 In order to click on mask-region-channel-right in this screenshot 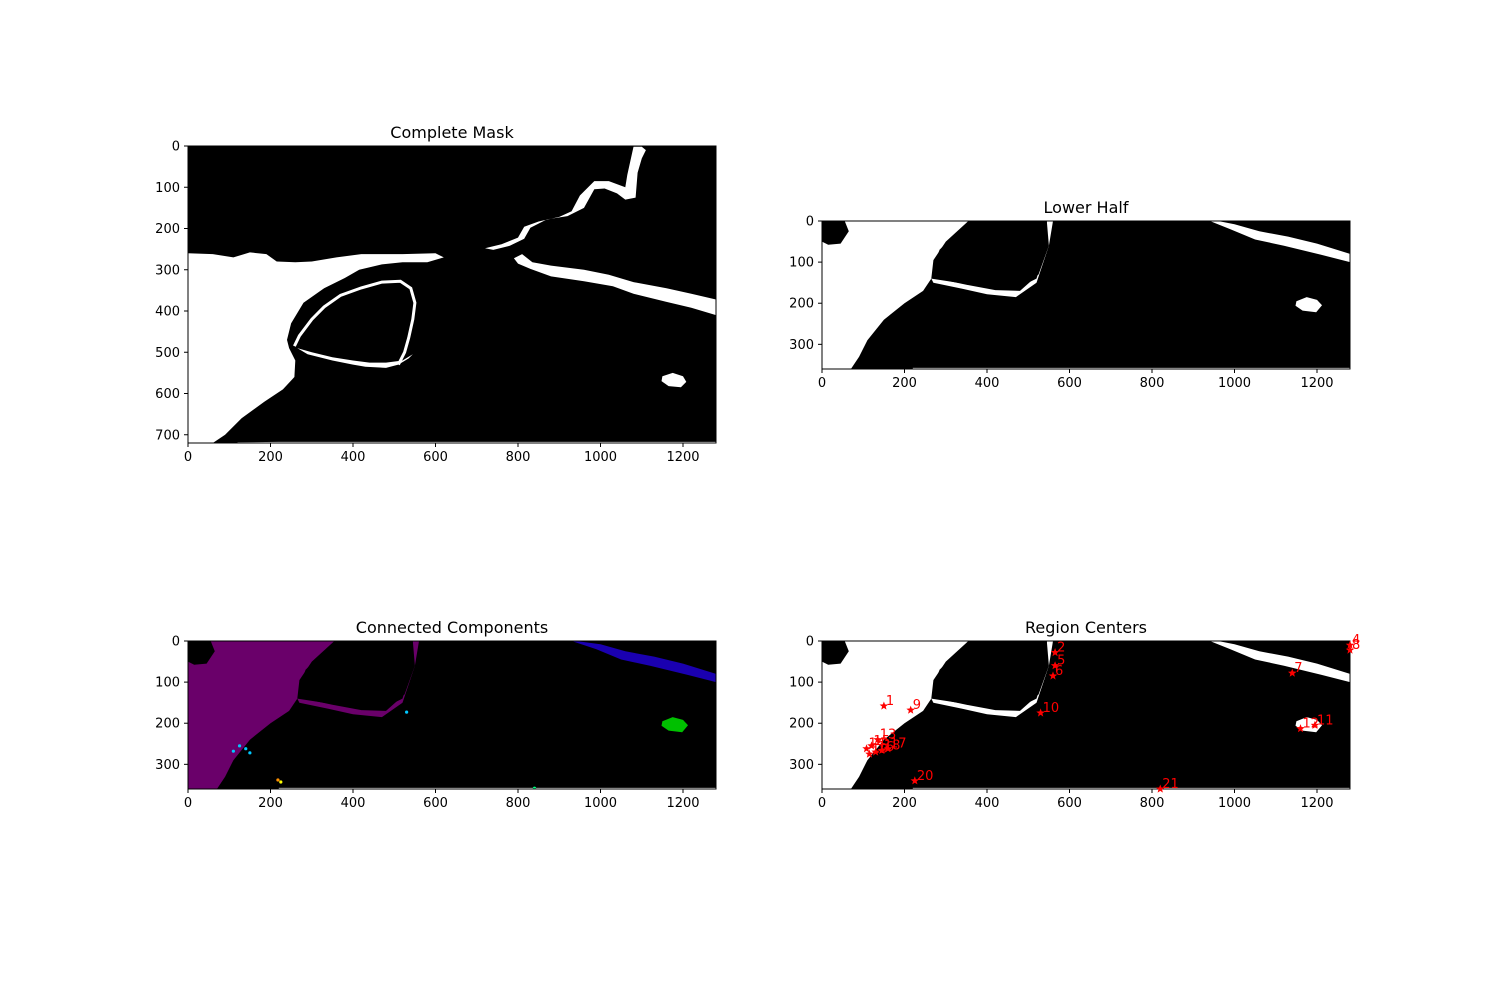, I will do `click(614, 285)`.